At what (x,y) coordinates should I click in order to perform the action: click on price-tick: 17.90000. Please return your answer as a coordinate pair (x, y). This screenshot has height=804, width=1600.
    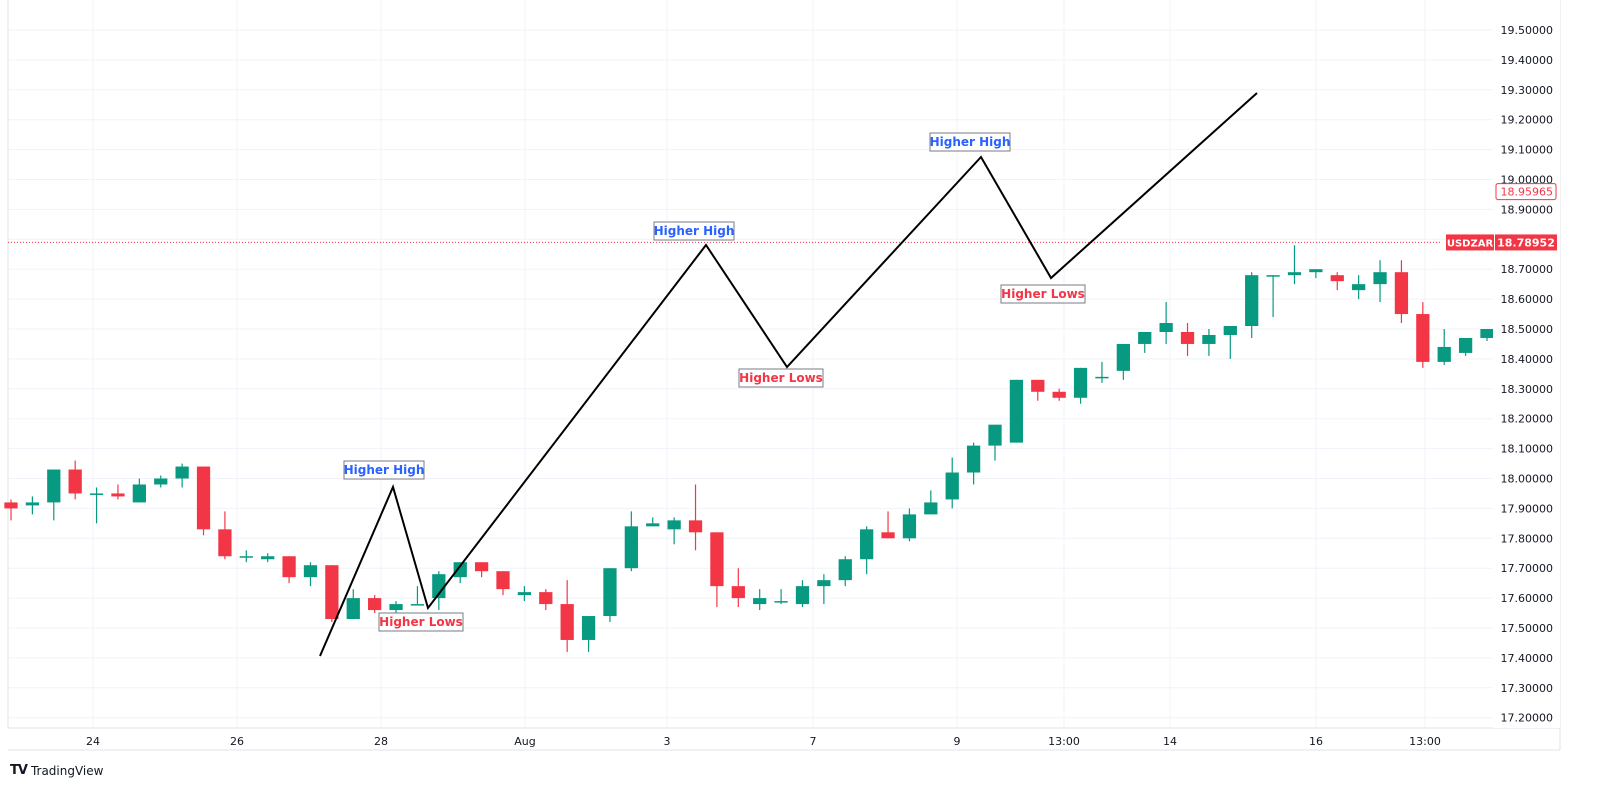
    Looking at the image, I should click on (1527, 508).